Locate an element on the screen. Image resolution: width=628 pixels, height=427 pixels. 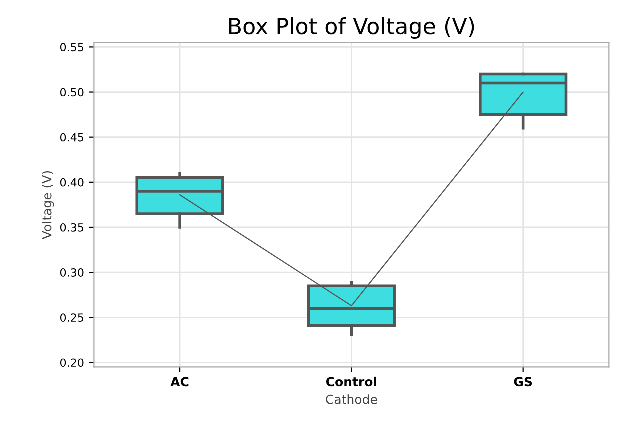
y-tick-label: 0.50 is located at coordinates (72, 92).